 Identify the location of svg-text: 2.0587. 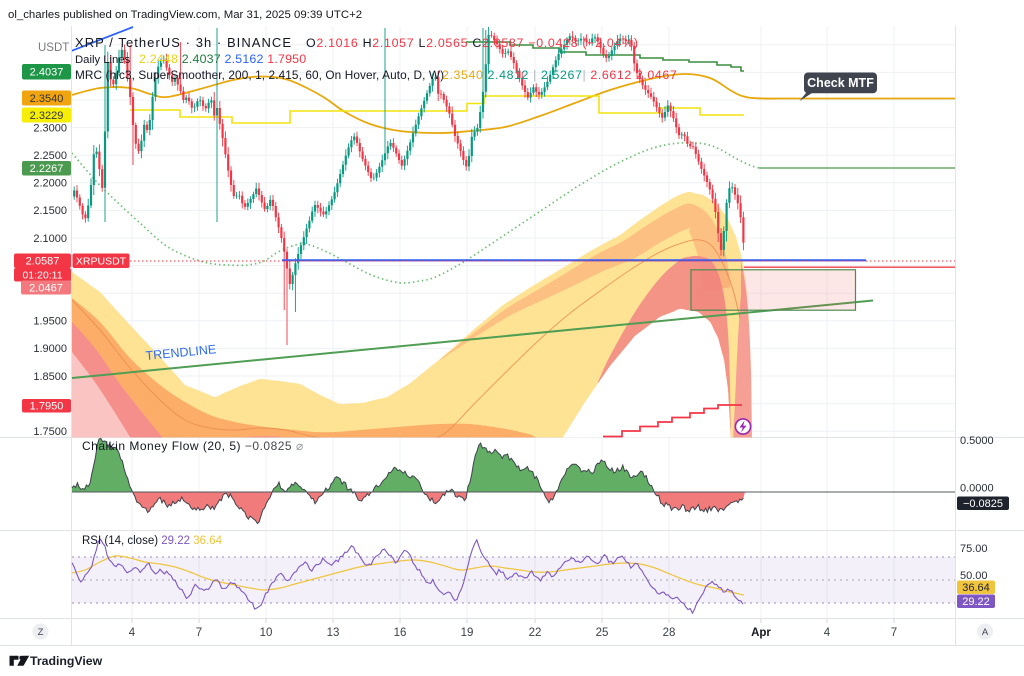
(43, 262).